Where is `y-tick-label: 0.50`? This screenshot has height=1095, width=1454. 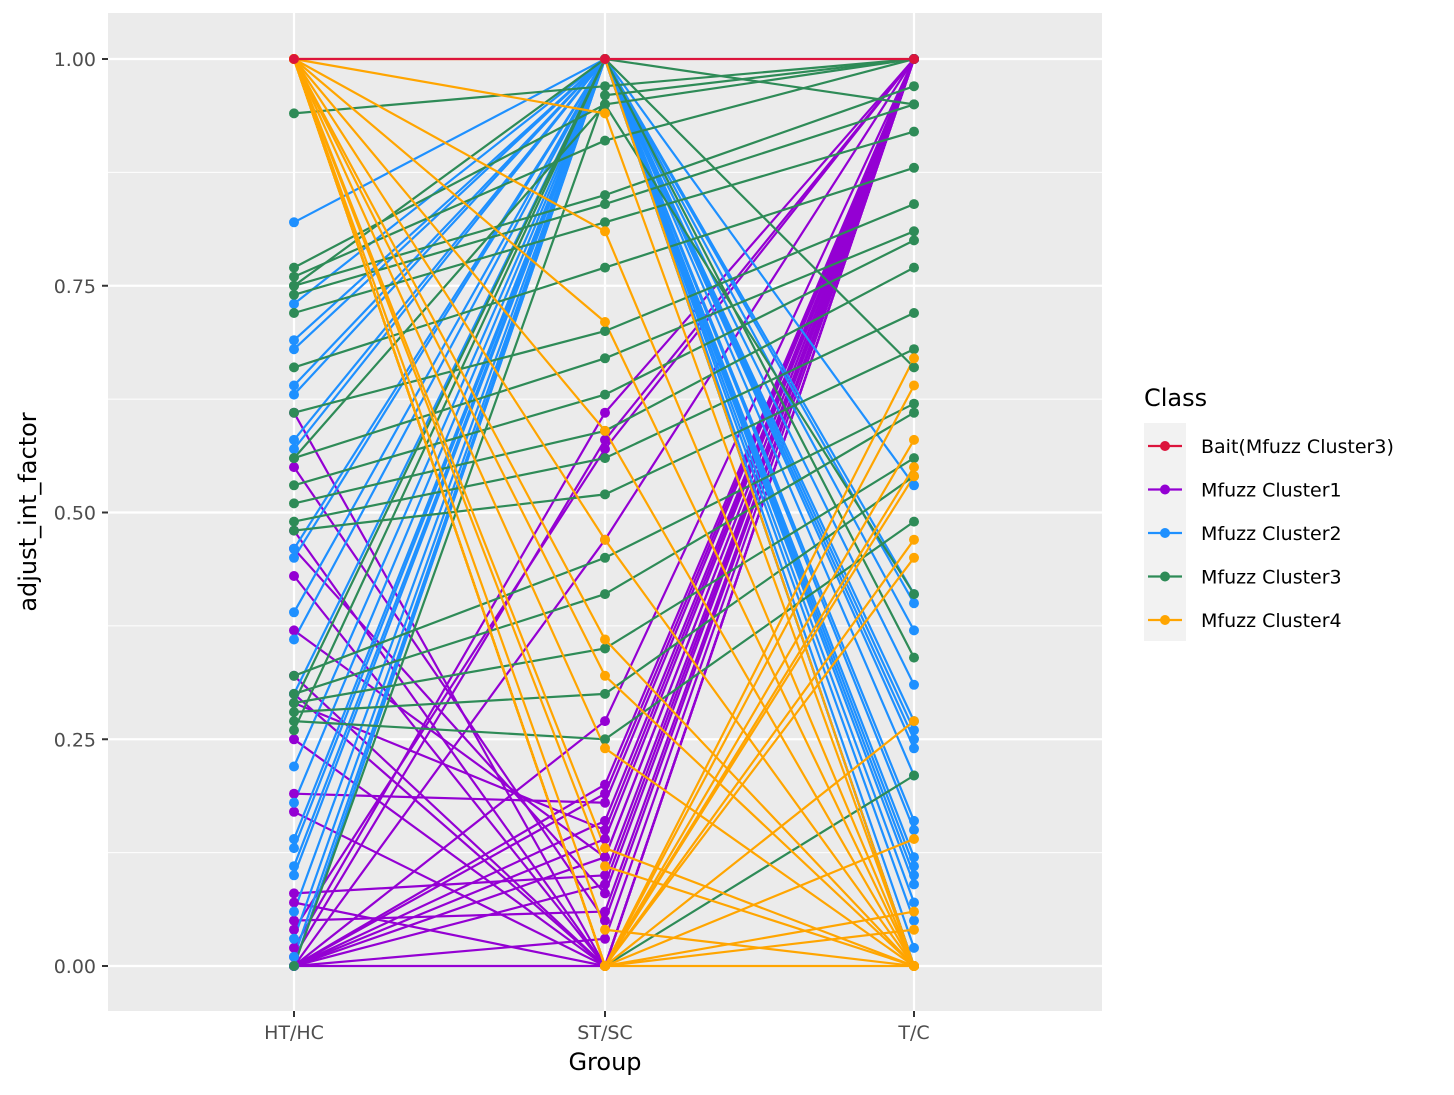
y-tick-label: 0.50 is located at coordinates (75, 514).